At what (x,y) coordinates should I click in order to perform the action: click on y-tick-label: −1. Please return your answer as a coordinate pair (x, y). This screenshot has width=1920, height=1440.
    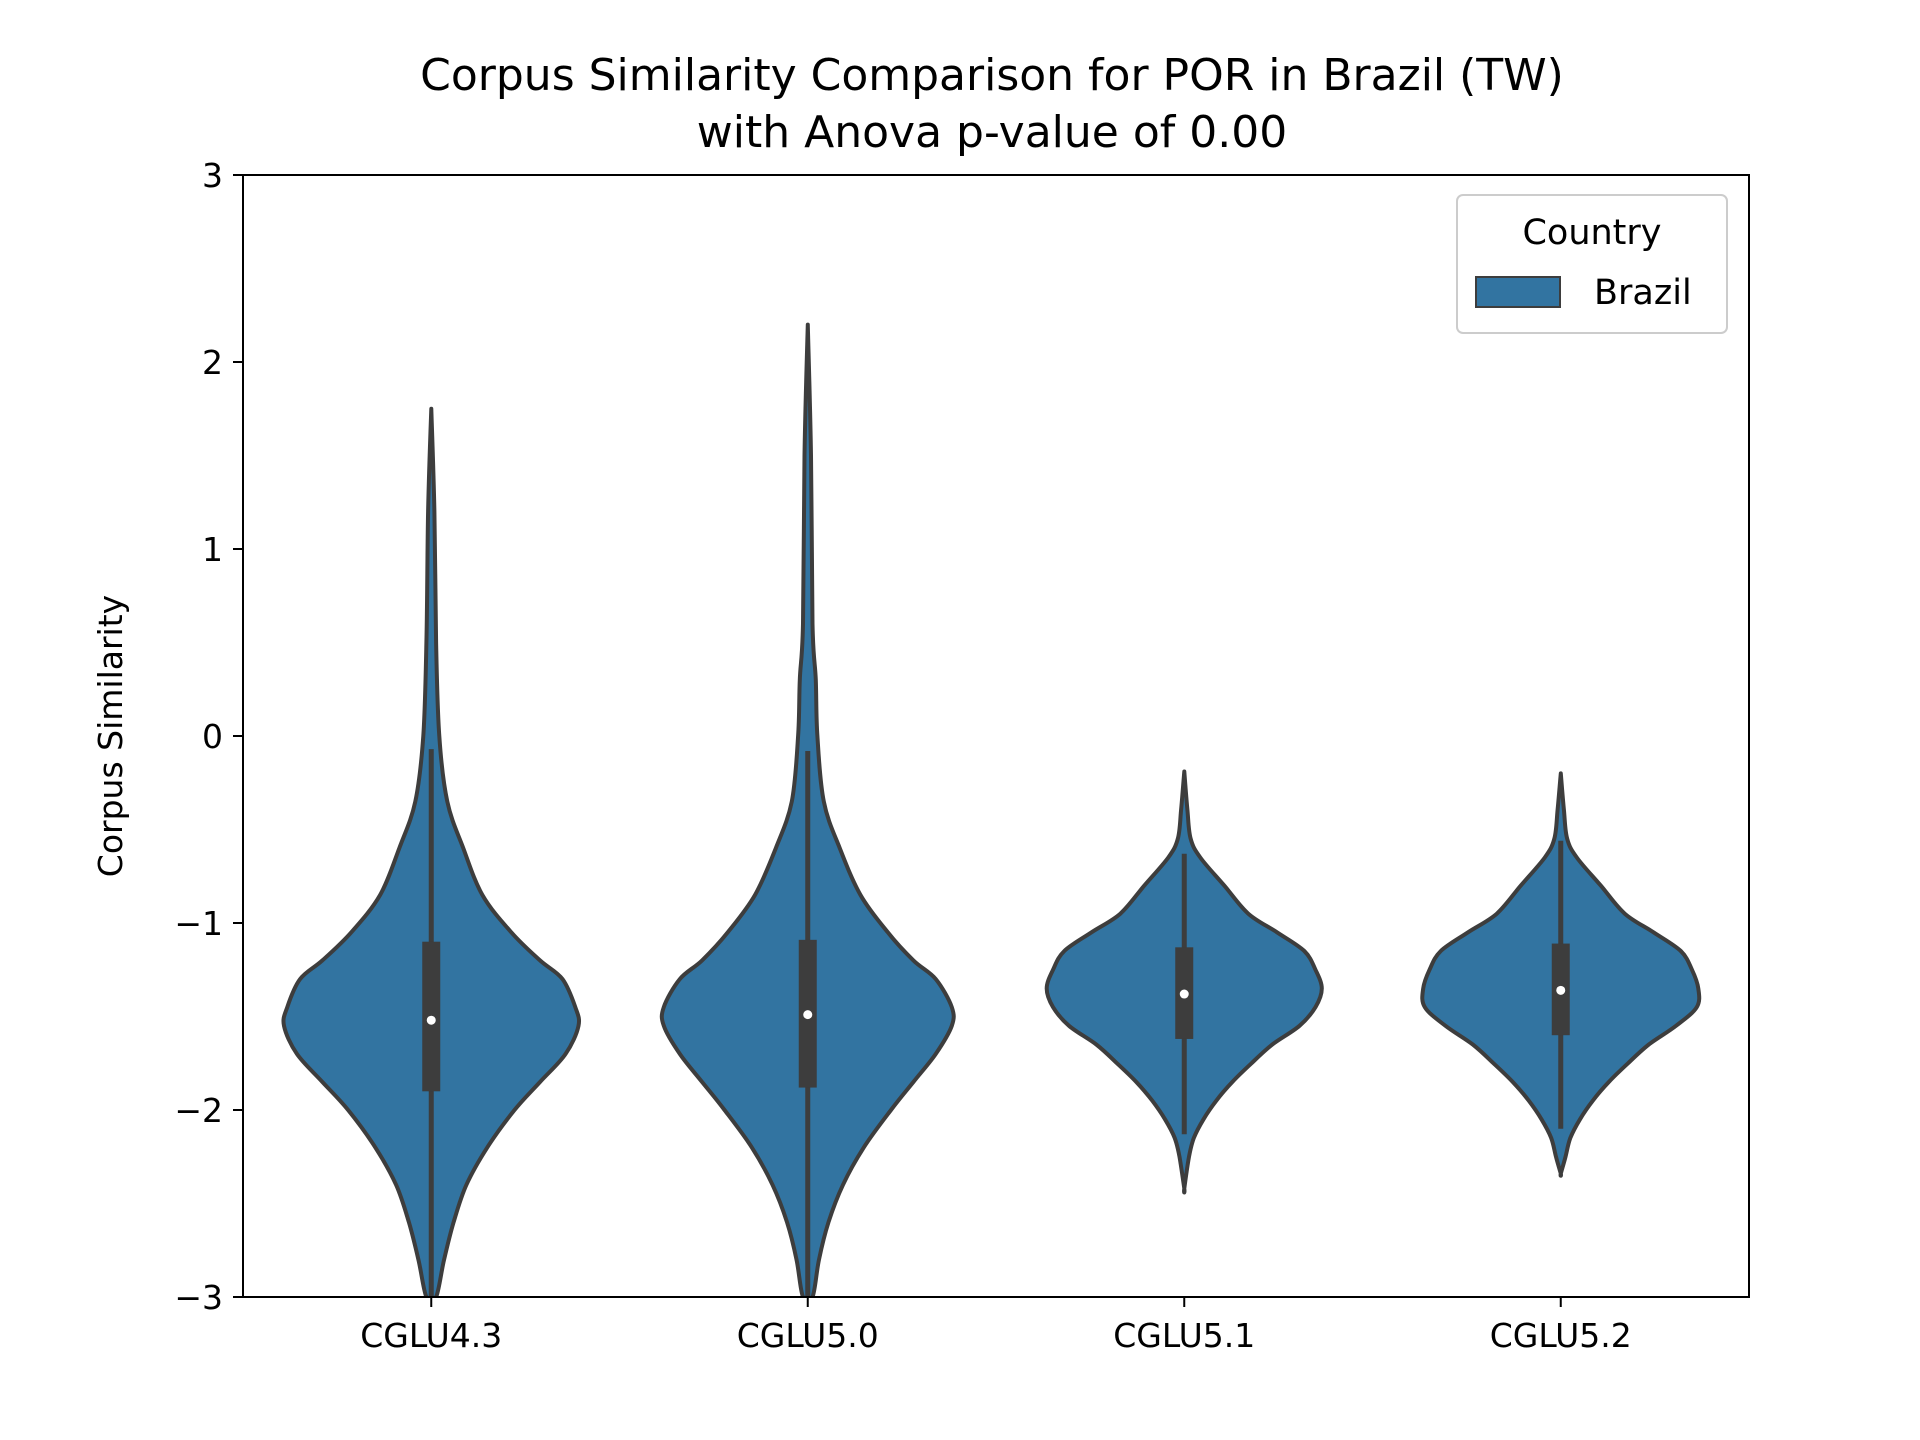
    Looking at the image, I should click on (198, 923).